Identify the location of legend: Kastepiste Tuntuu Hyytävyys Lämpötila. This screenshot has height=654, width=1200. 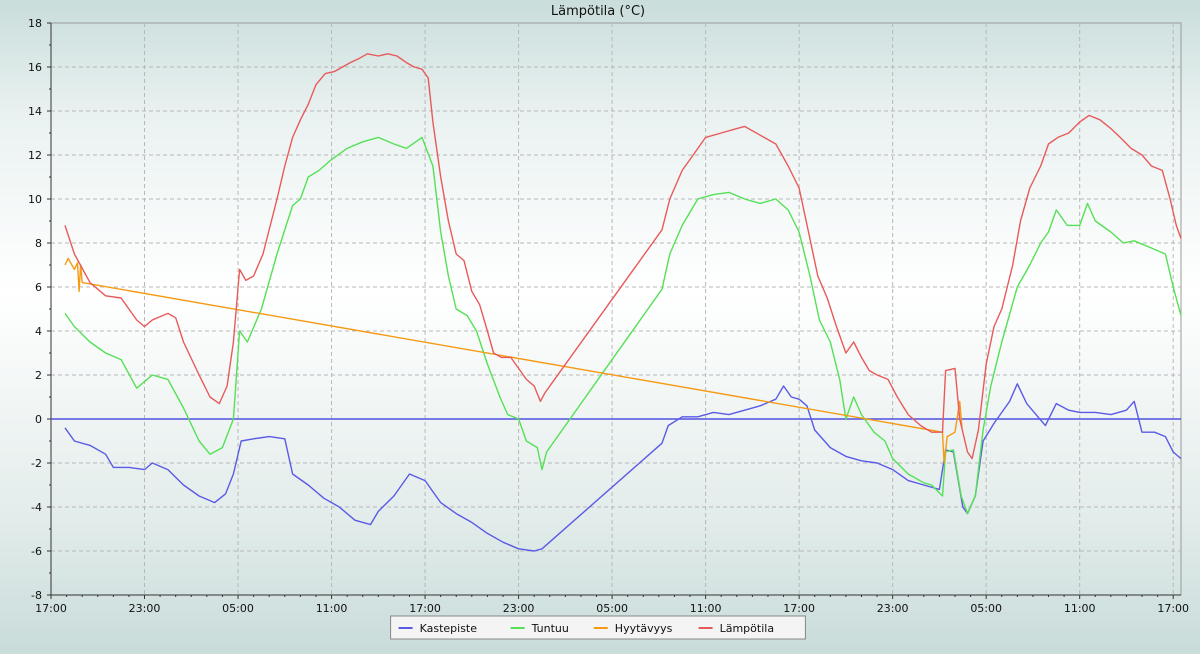
(598, 627).